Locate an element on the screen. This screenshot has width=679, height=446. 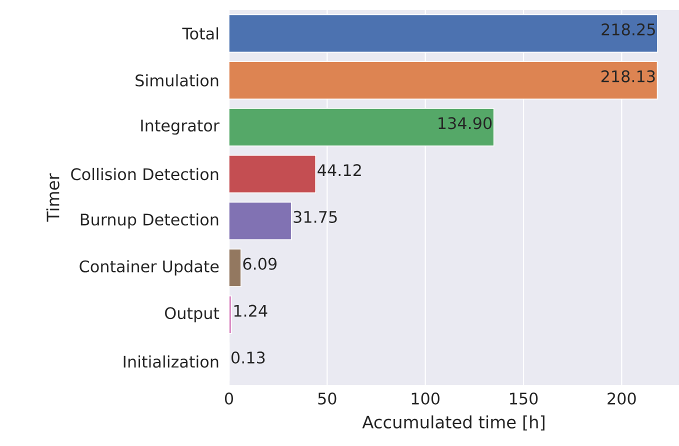
y-tick-label: Burnup Detection is located at coordinates (149, 221).